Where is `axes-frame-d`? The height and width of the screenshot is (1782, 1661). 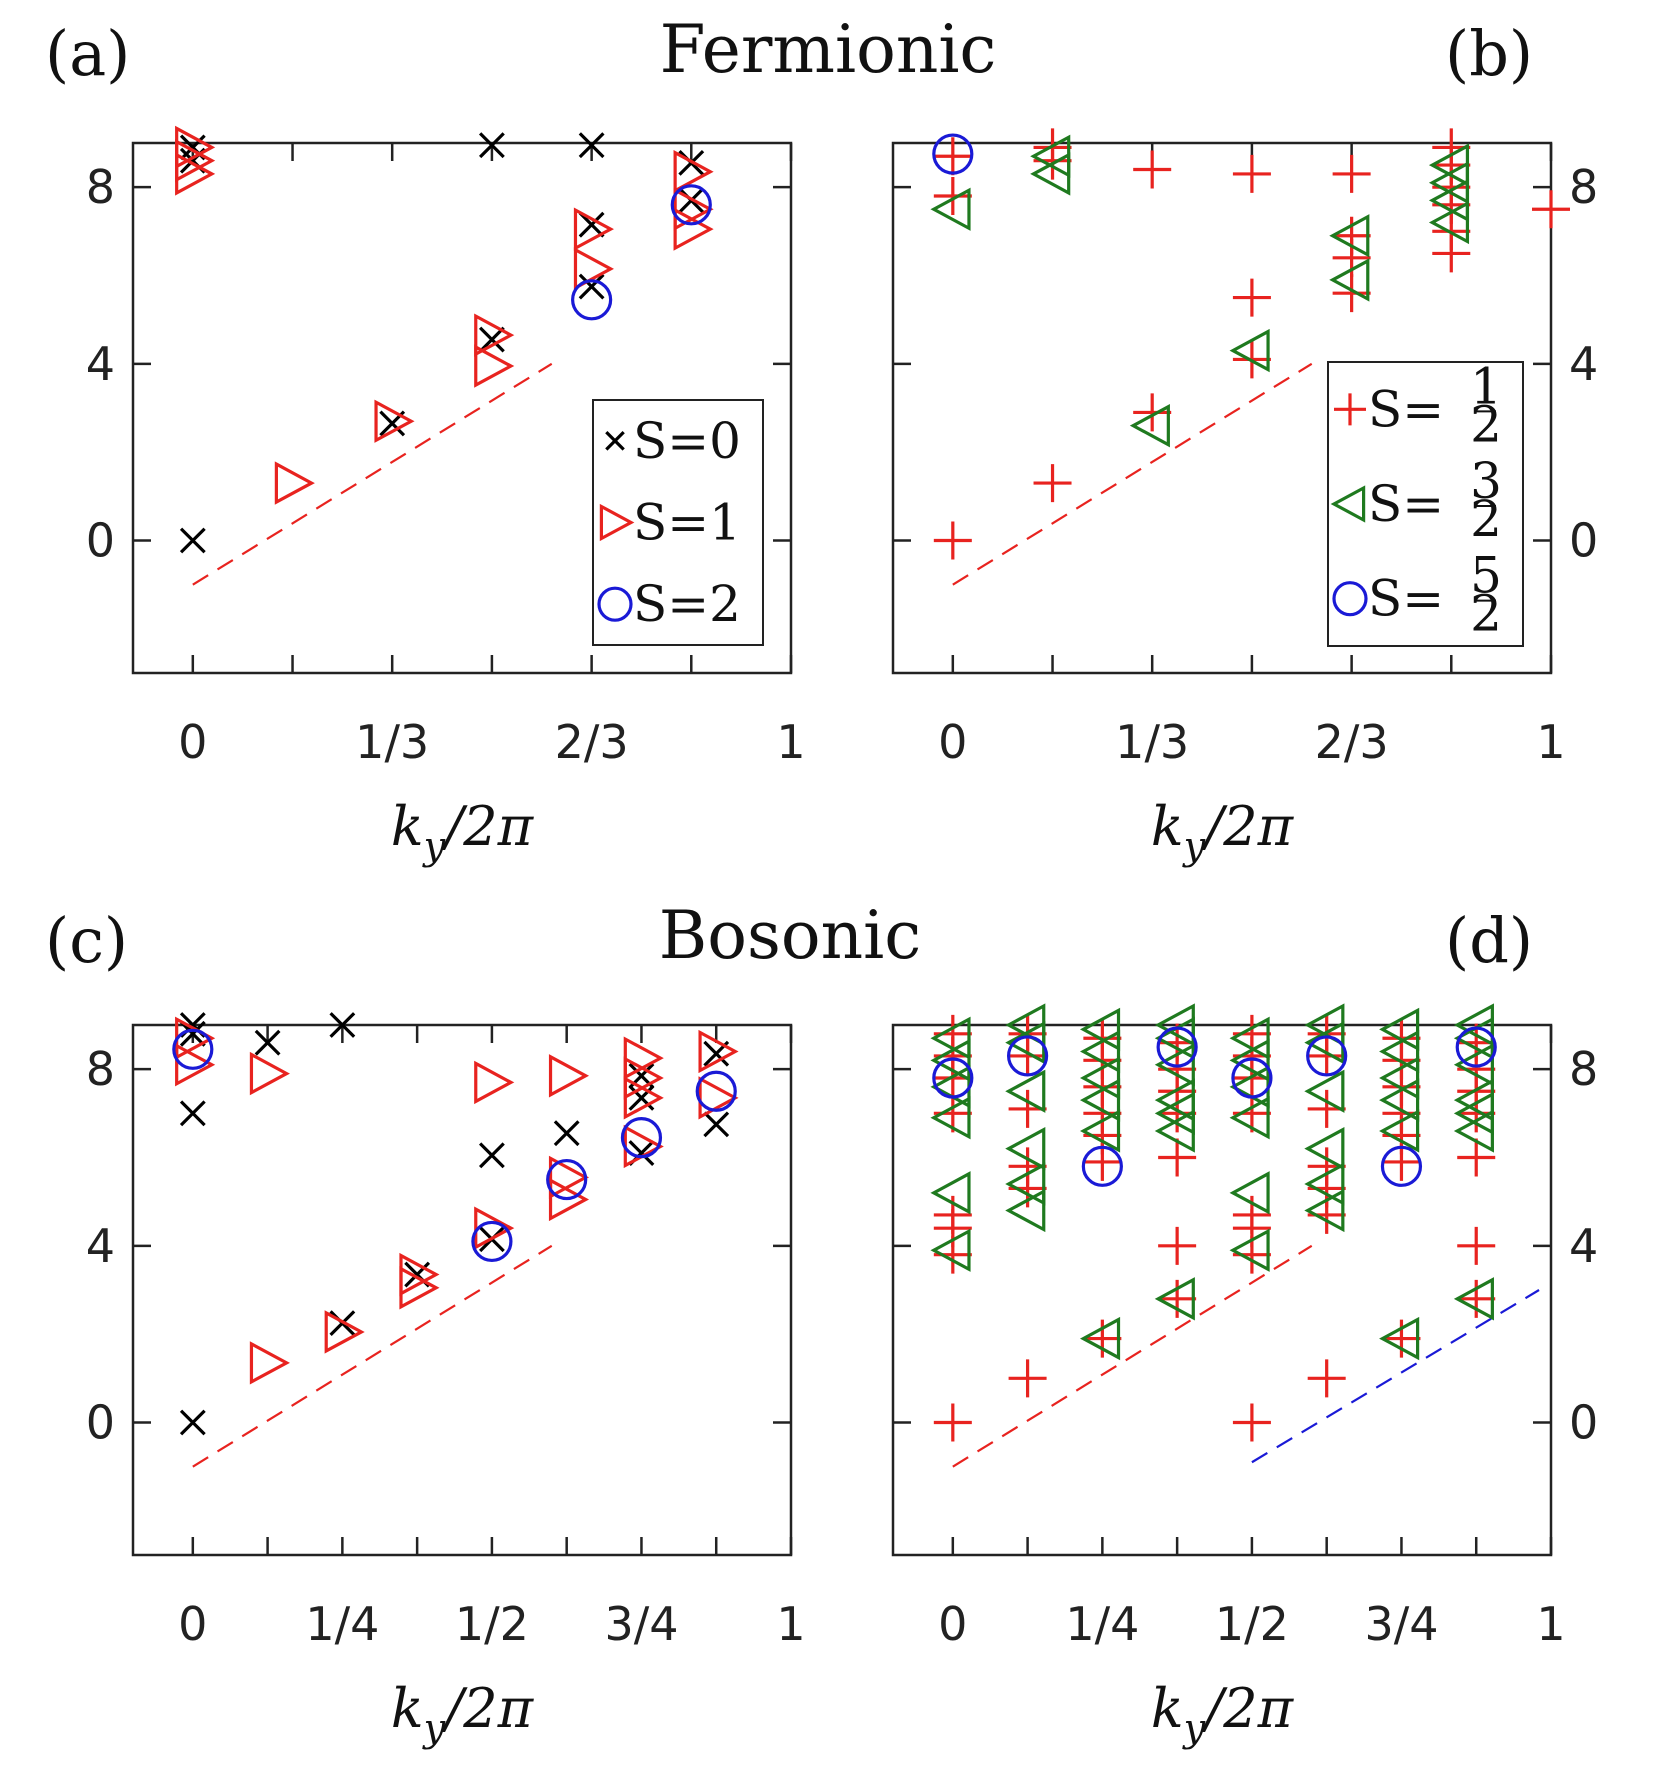
axes-frame-d is located at coordinates (1222, 1290).